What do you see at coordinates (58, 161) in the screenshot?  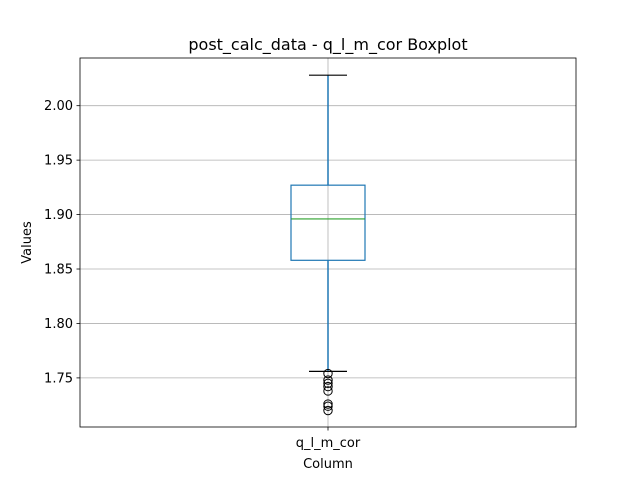 I see `y-tick-label: 1.95` at bounding box center [58, 161].